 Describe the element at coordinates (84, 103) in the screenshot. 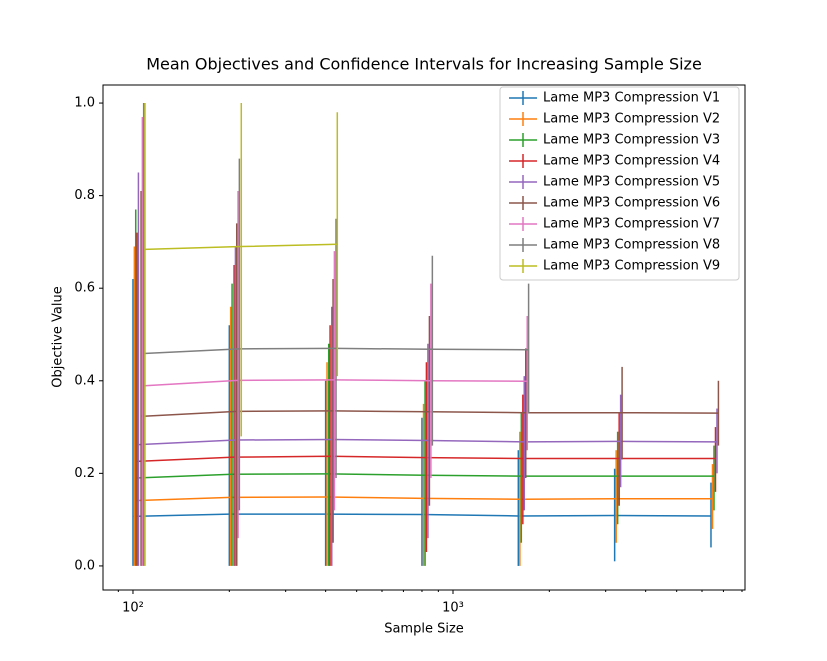

I see `y-tick-label: 1.0` at that location.